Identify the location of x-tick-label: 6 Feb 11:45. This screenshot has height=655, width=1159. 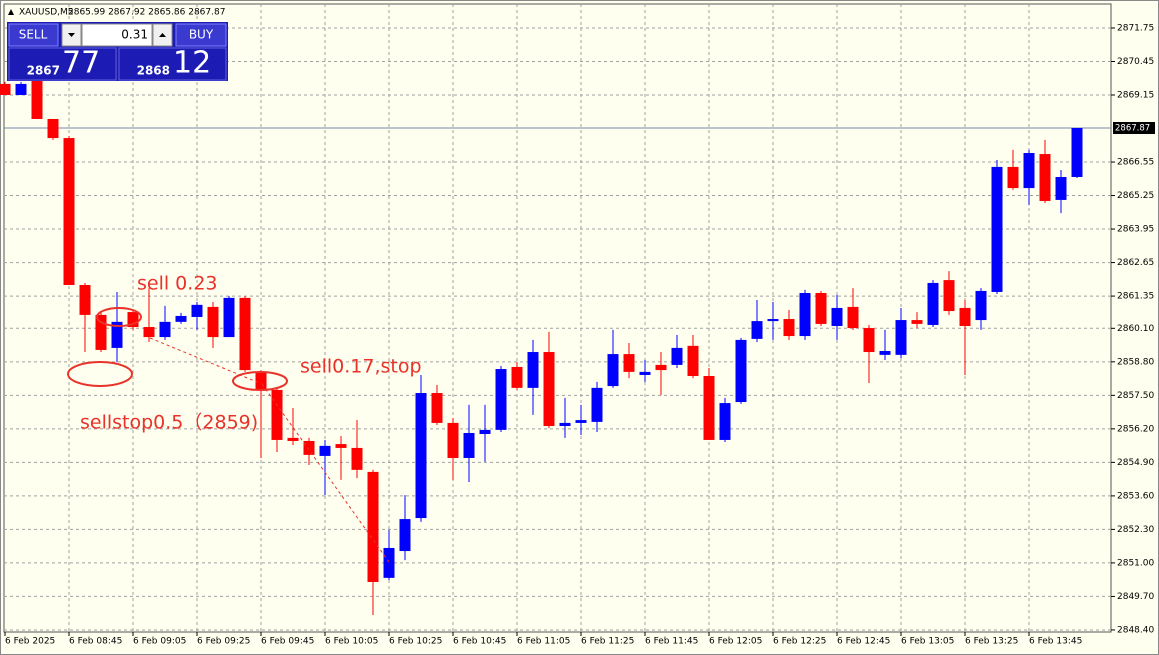
(671, 642).